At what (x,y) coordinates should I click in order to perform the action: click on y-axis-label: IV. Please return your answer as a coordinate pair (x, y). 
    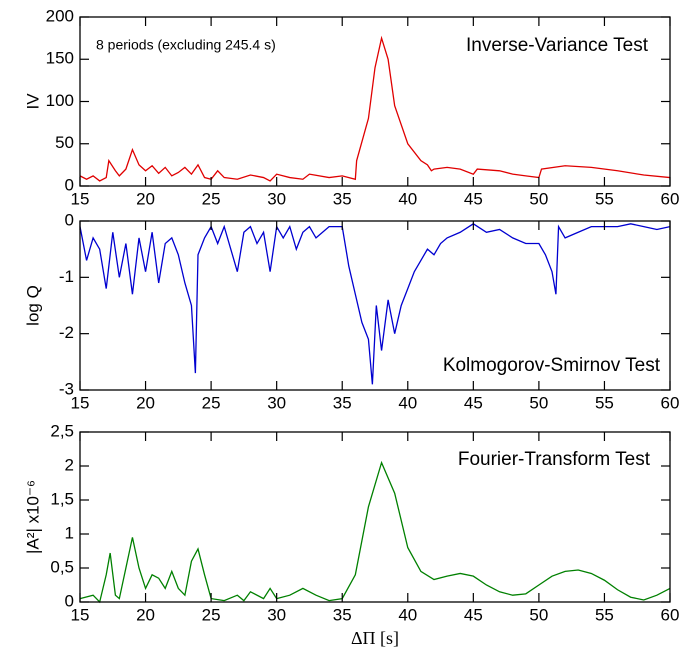
    Looking at the image, I should click on (32, 101).